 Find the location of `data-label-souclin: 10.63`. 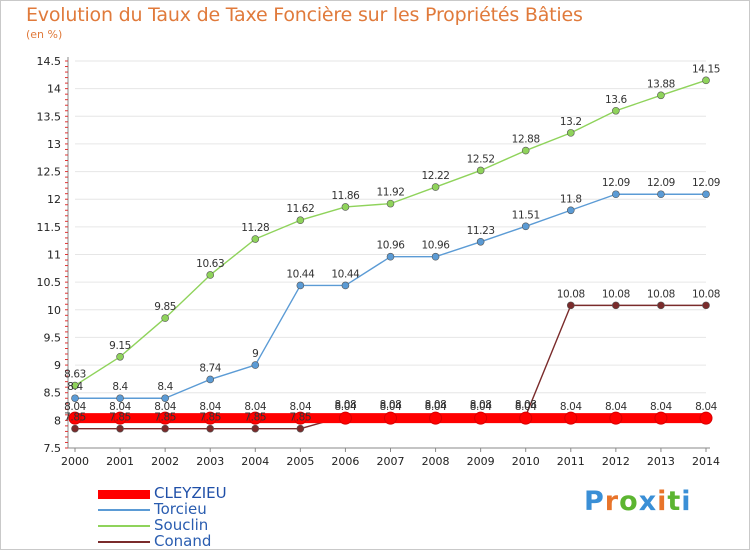

data-label-souclin: 10.63 is located at coordinates (210, 264).